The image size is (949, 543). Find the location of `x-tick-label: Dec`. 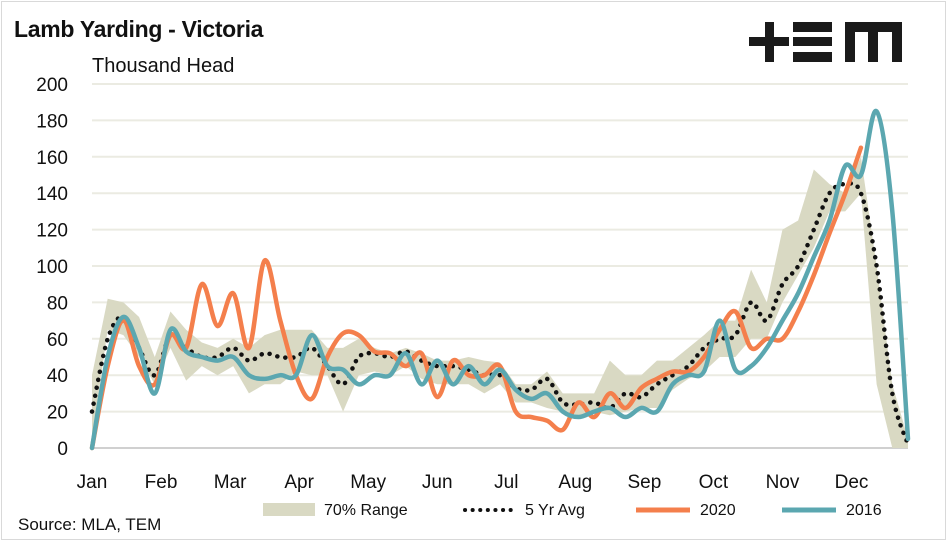

x-tick-label: Dec is located at coordinates (852, 482).